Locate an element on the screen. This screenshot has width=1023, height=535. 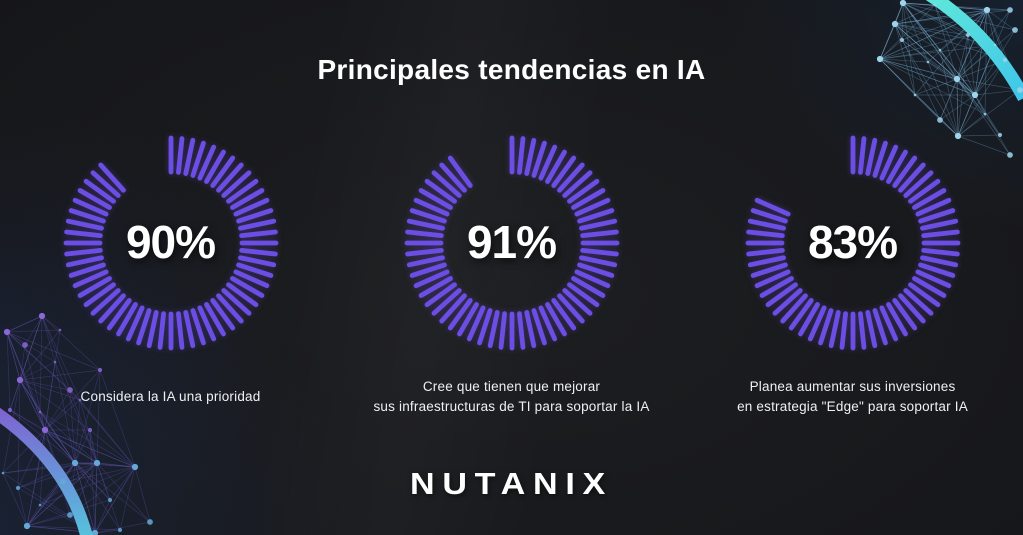
radial-gauge: 91% is located at coordinates (512, 243).